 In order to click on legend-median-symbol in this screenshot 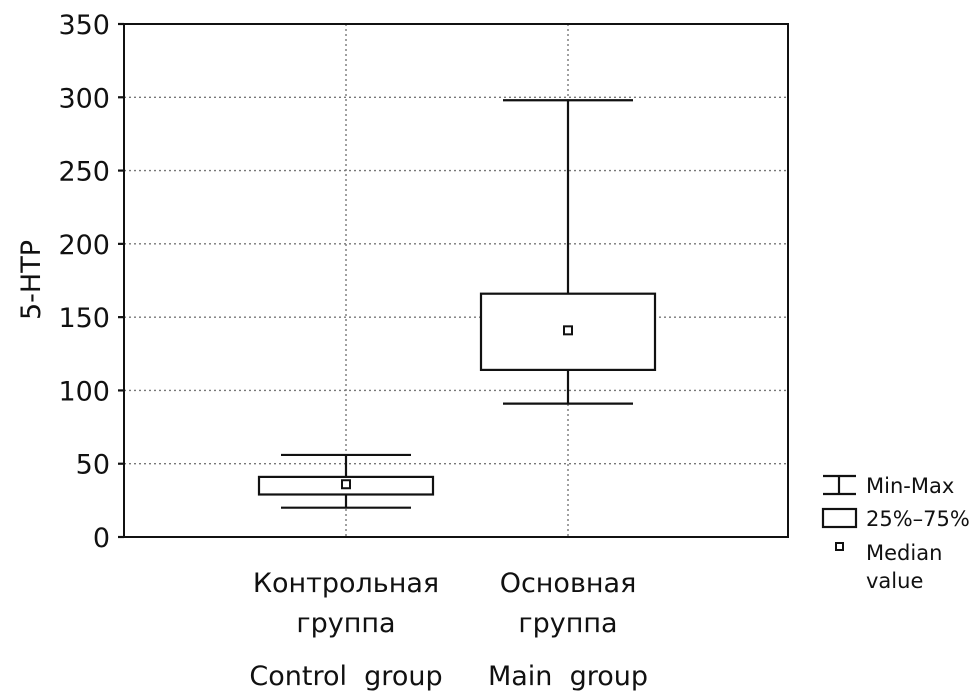, I will do `click(839, 546)`.